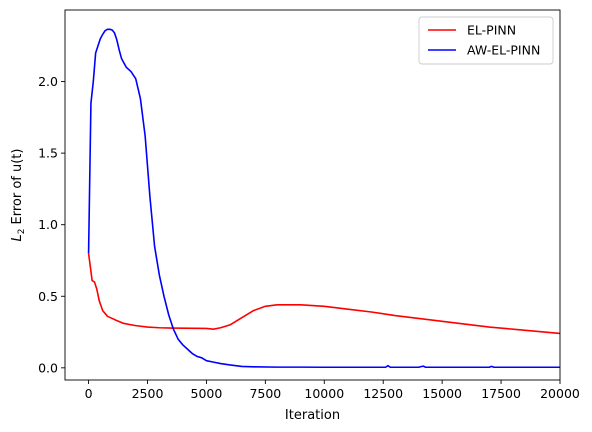 The width and height of the screenshot is (592, 432). I want to click on y-axis-label: L2 Error of u(t), so click(18, 195).